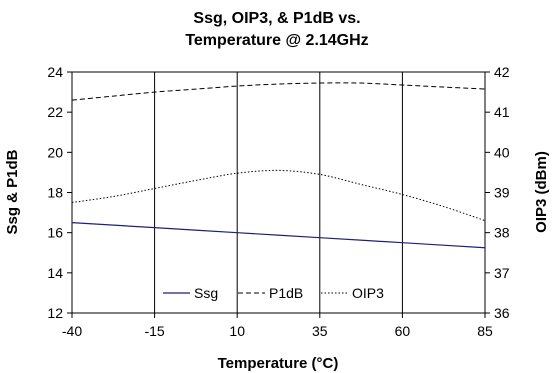 This screenshot has width=554, height=373. I want to click on y-right-tick-label: 37, so click(502, 273).